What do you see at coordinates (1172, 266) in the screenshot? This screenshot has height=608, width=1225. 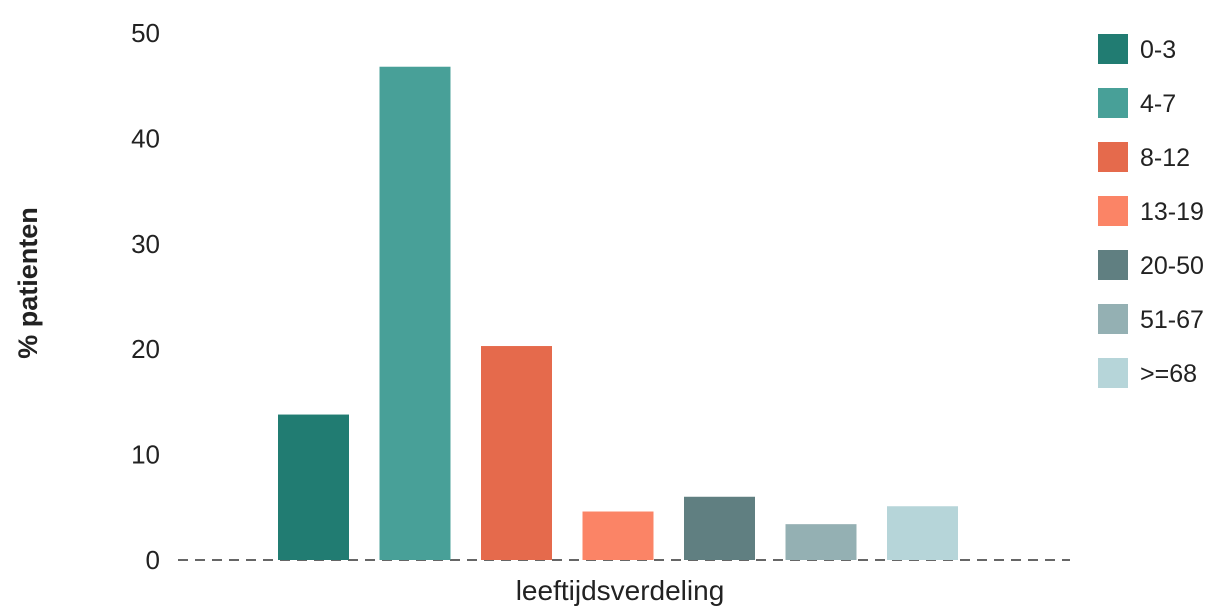 I see `legend-label: 20-50` at bounding box center [1172, 266].